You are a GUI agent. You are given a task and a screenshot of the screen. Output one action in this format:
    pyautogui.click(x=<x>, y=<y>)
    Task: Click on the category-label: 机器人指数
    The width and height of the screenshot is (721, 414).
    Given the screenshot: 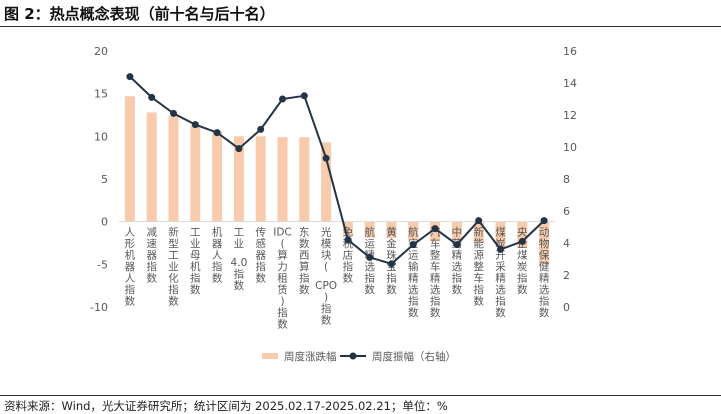 What is the action you would take?
    pyautogui.click(x=217, y=255)
    